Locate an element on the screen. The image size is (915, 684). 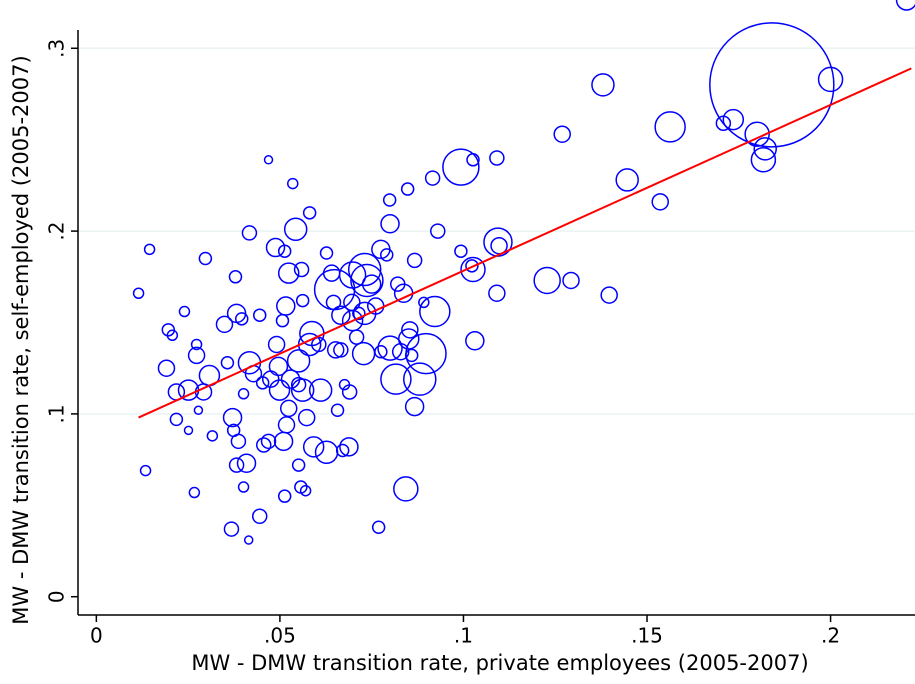
x-tick-label: .2 is located at coordinates (830, 636).